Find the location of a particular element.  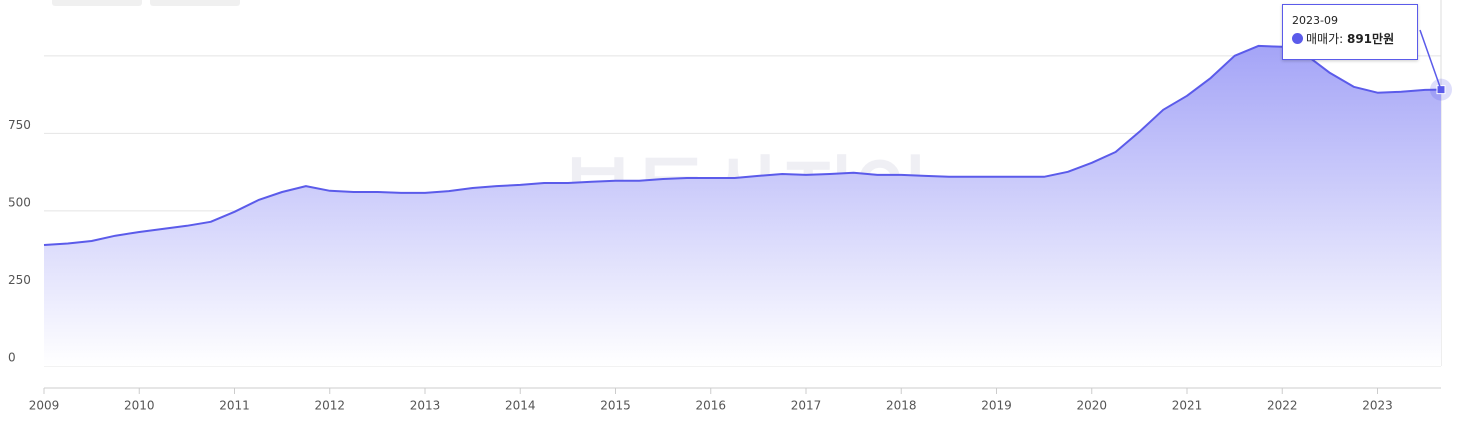

x-tick-label: 2010 is located at coordinates (139, 406).